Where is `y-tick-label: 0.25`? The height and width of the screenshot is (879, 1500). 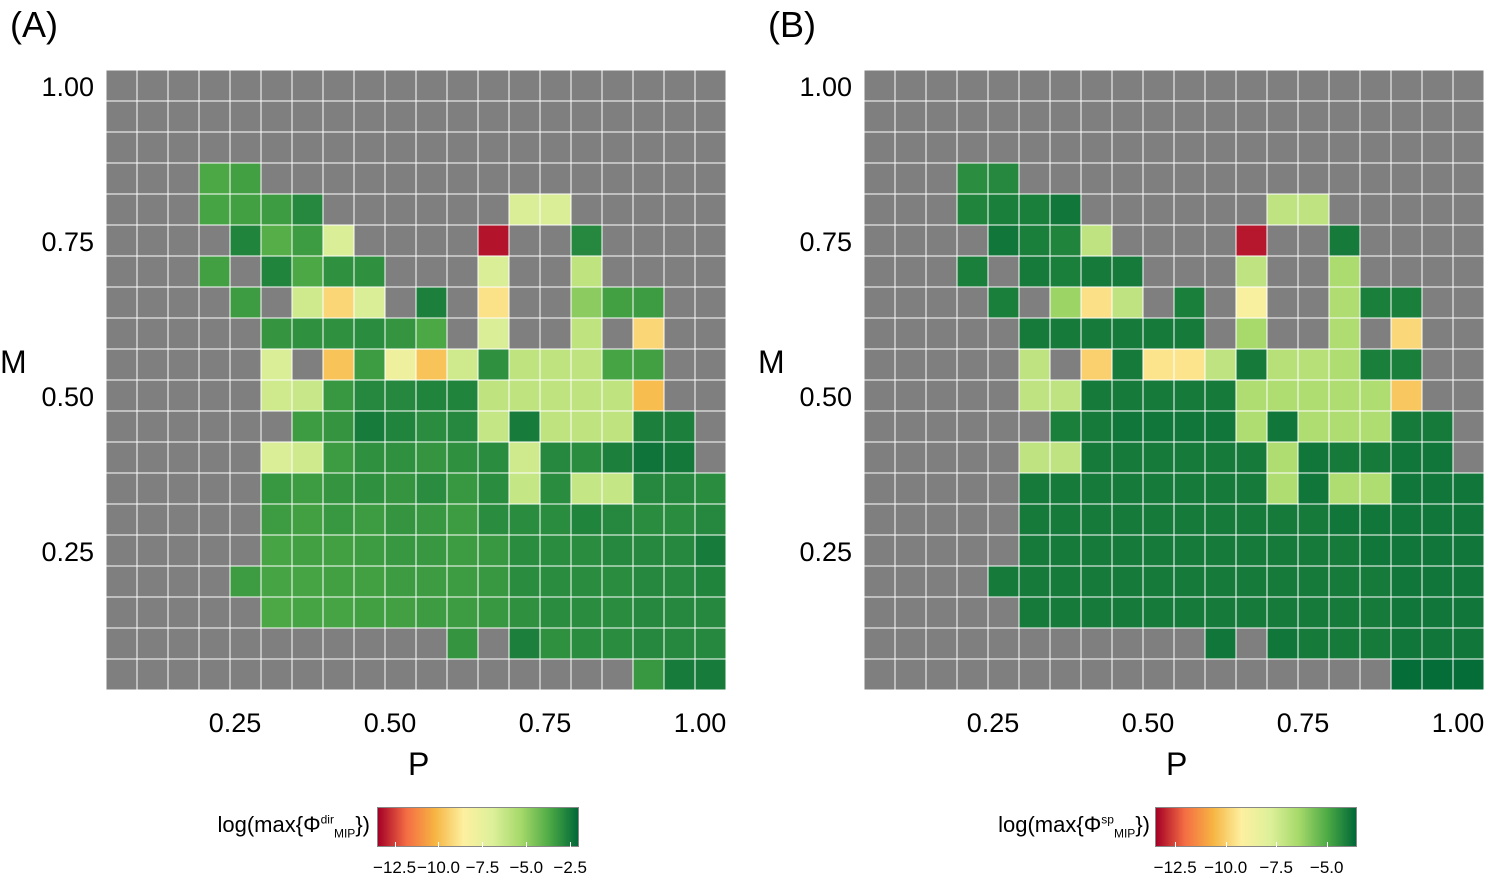 y-tick-label: 0.25 is located at coordinates (67, 552).